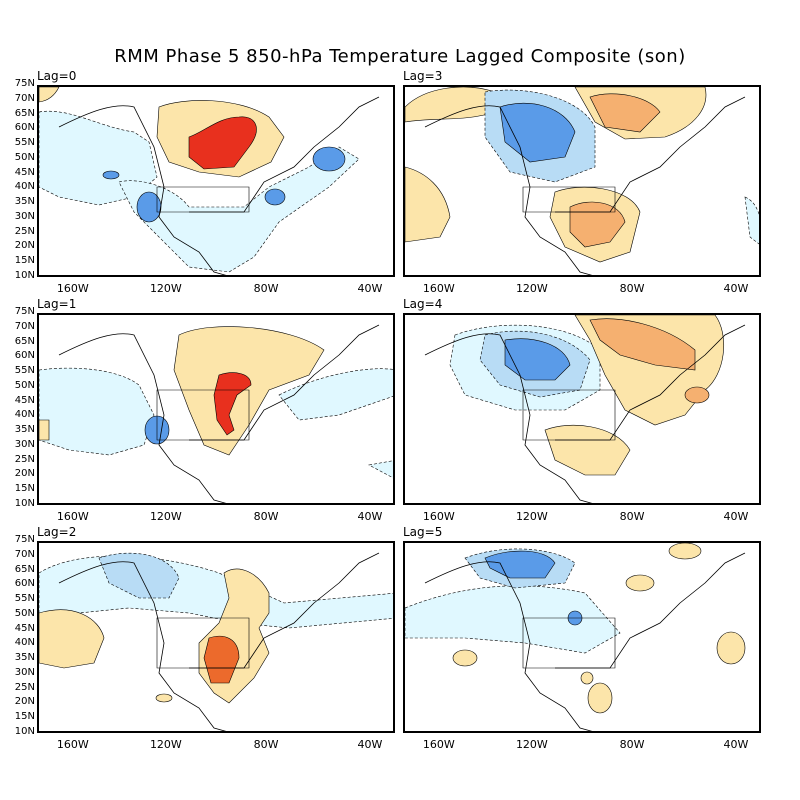  I want to click on panel-lag5: Lag=5, so click(582, 629).